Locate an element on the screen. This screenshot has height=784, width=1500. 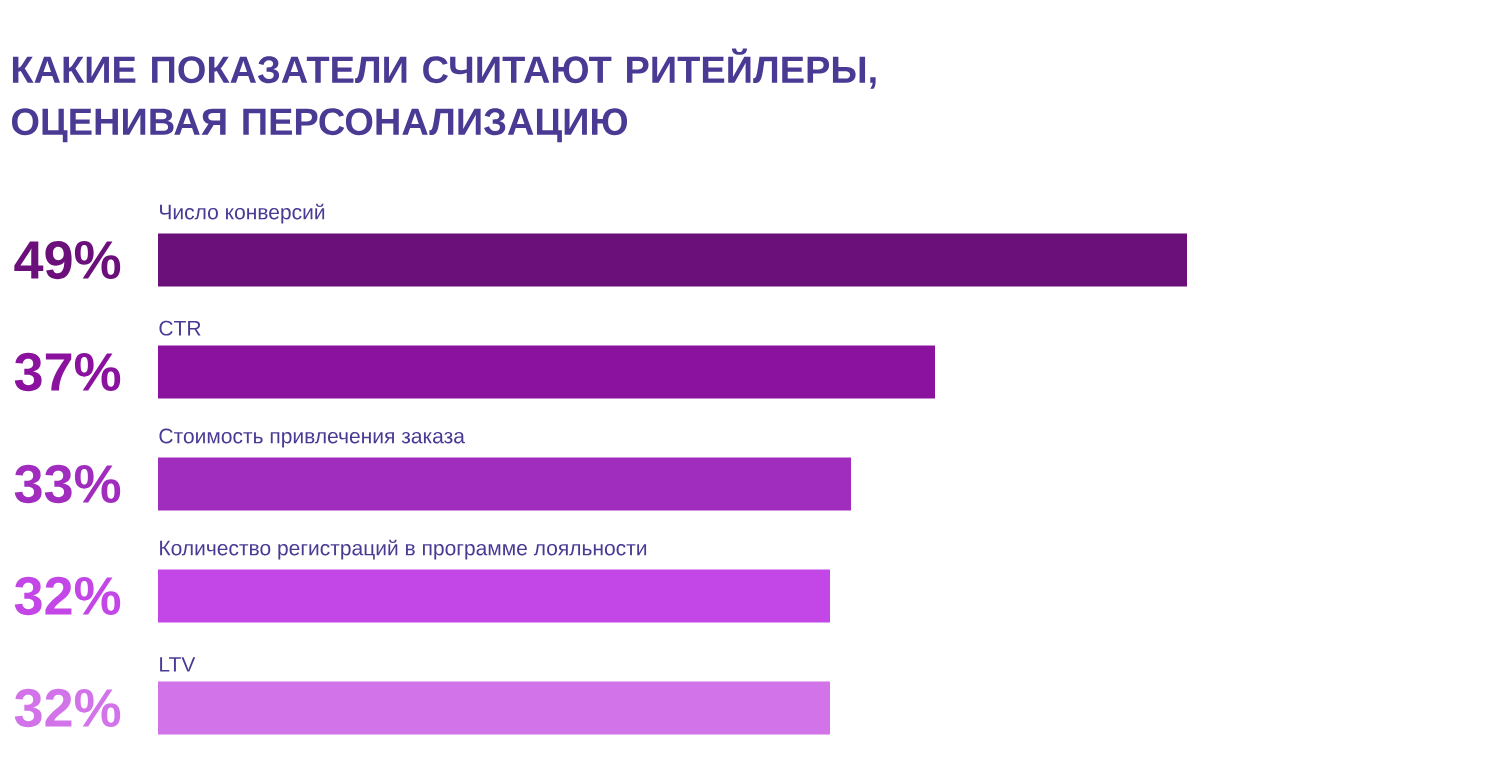
y-tick-label: Число конверсий is located at coordinates (242, 213).